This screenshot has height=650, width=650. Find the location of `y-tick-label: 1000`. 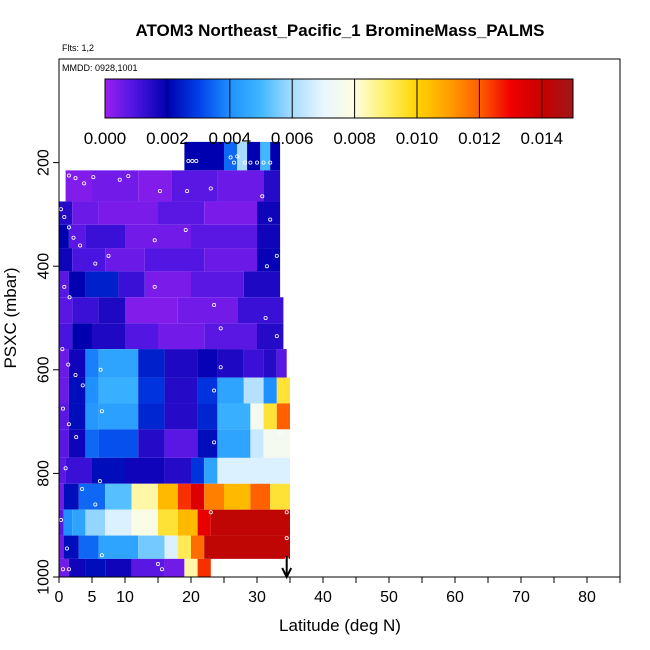

y-tick-label: 1000 is located at coordinates (44, 577).